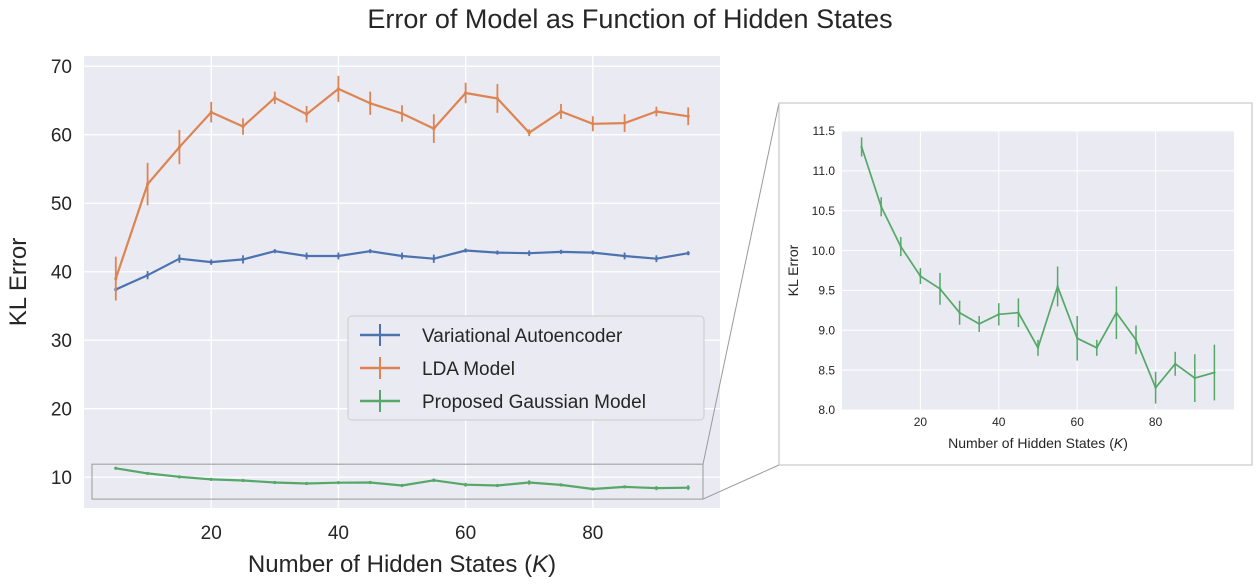 This screenshot has width=1260, height=586. Describe the element at coordinates (468, 369) in the screenshot. I see `legend-label: LDA Model` at that location.